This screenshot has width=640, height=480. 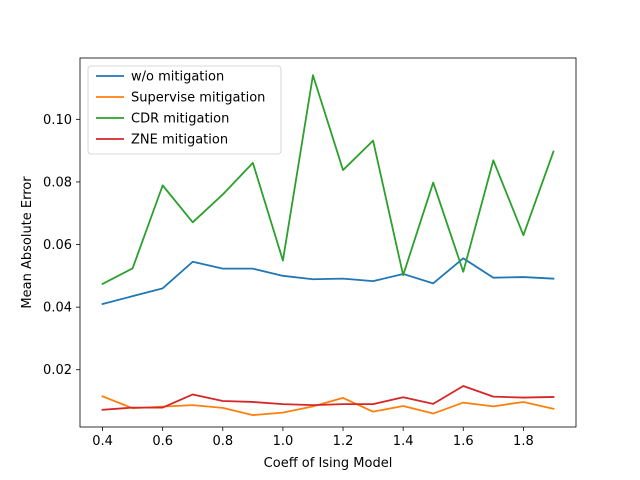 I want to click on legend-box, so click(x=184, y=110).